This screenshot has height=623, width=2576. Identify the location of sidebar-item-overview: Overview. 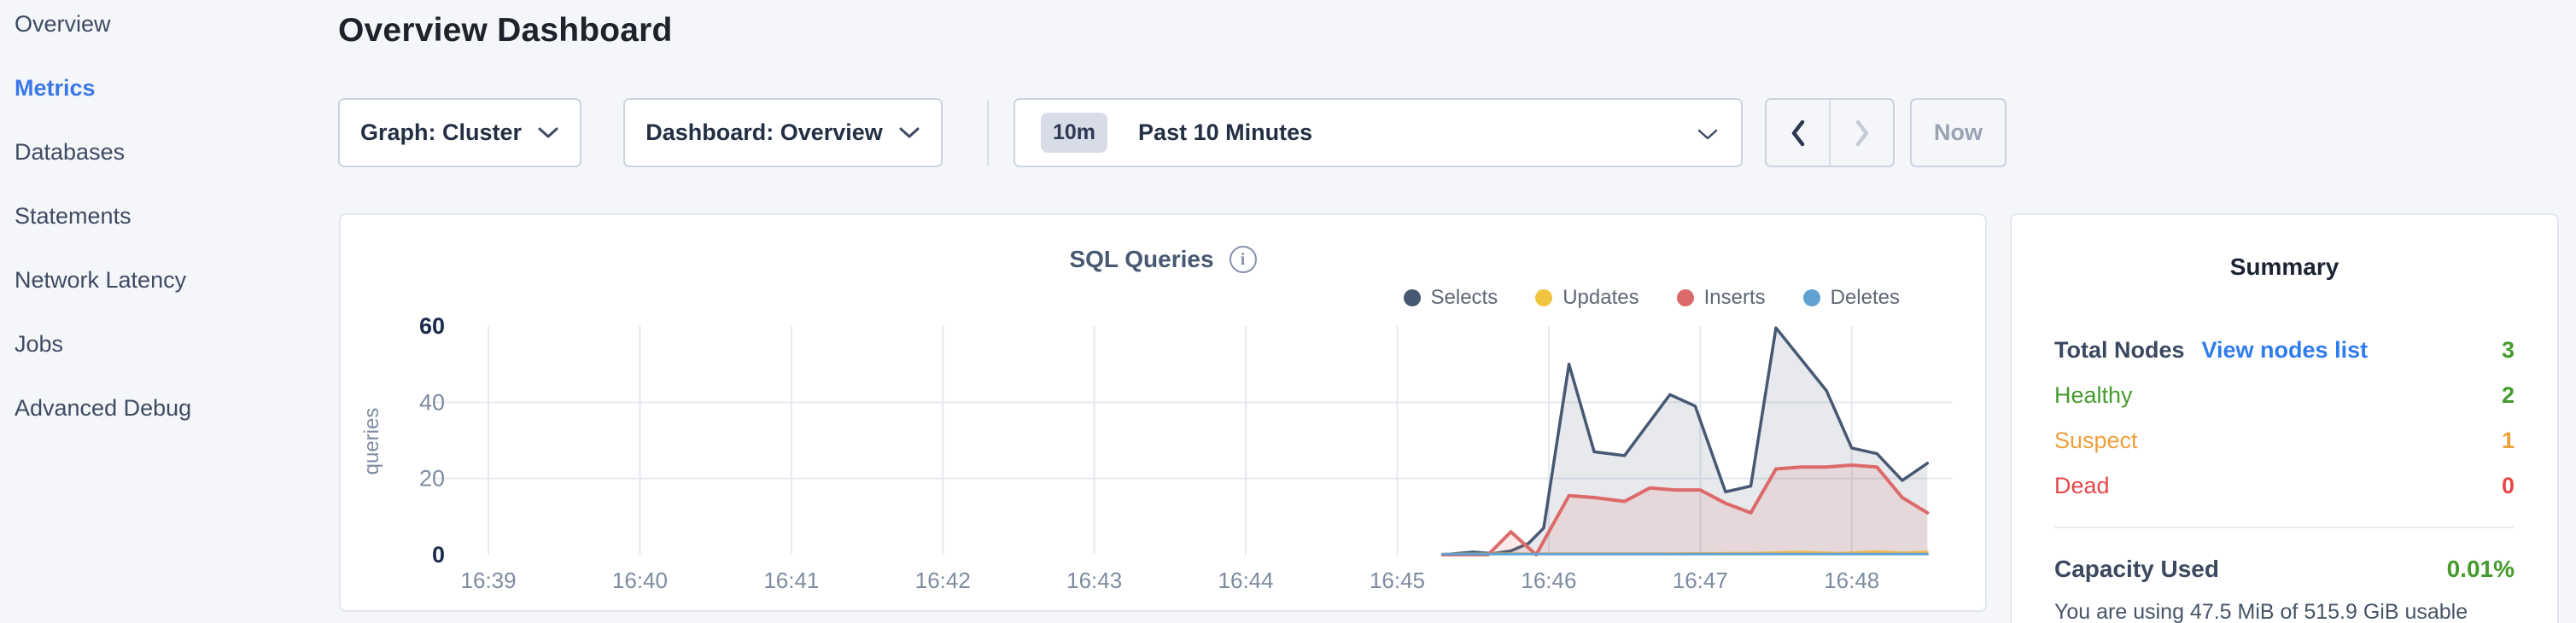
(63, 24).